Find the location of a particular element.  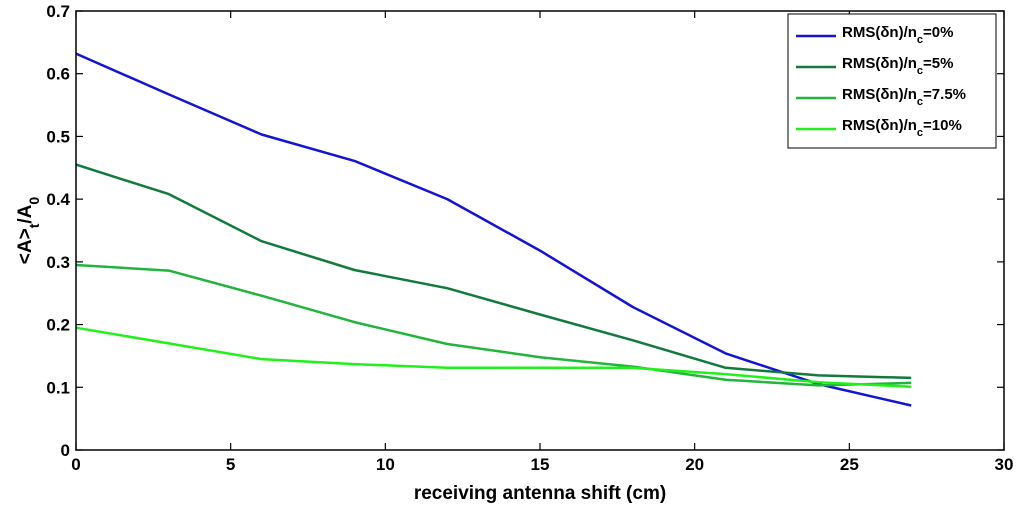

x-tick-label: 5 is located at coordinates (230, 464).